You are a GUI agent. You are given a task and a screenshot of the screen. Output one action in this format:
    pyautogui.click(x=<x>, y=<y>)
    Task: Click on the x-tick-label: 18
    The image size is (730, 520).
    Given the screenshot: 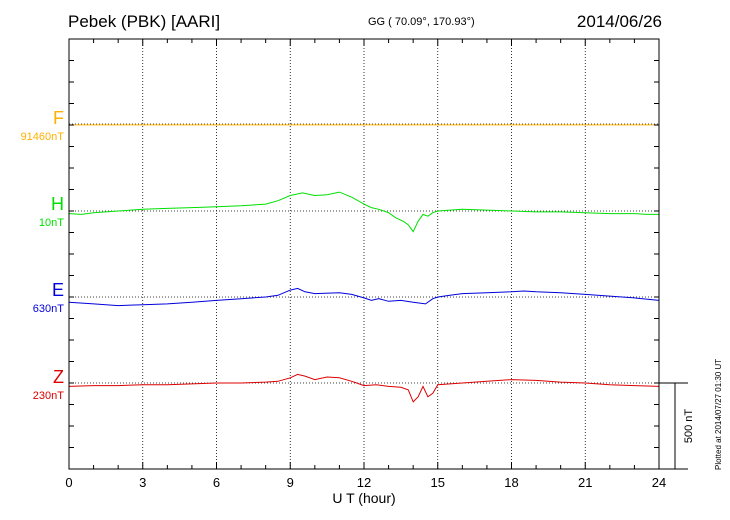 What is the action you would take?
    pyautogui.click(x=511, y=482)
    